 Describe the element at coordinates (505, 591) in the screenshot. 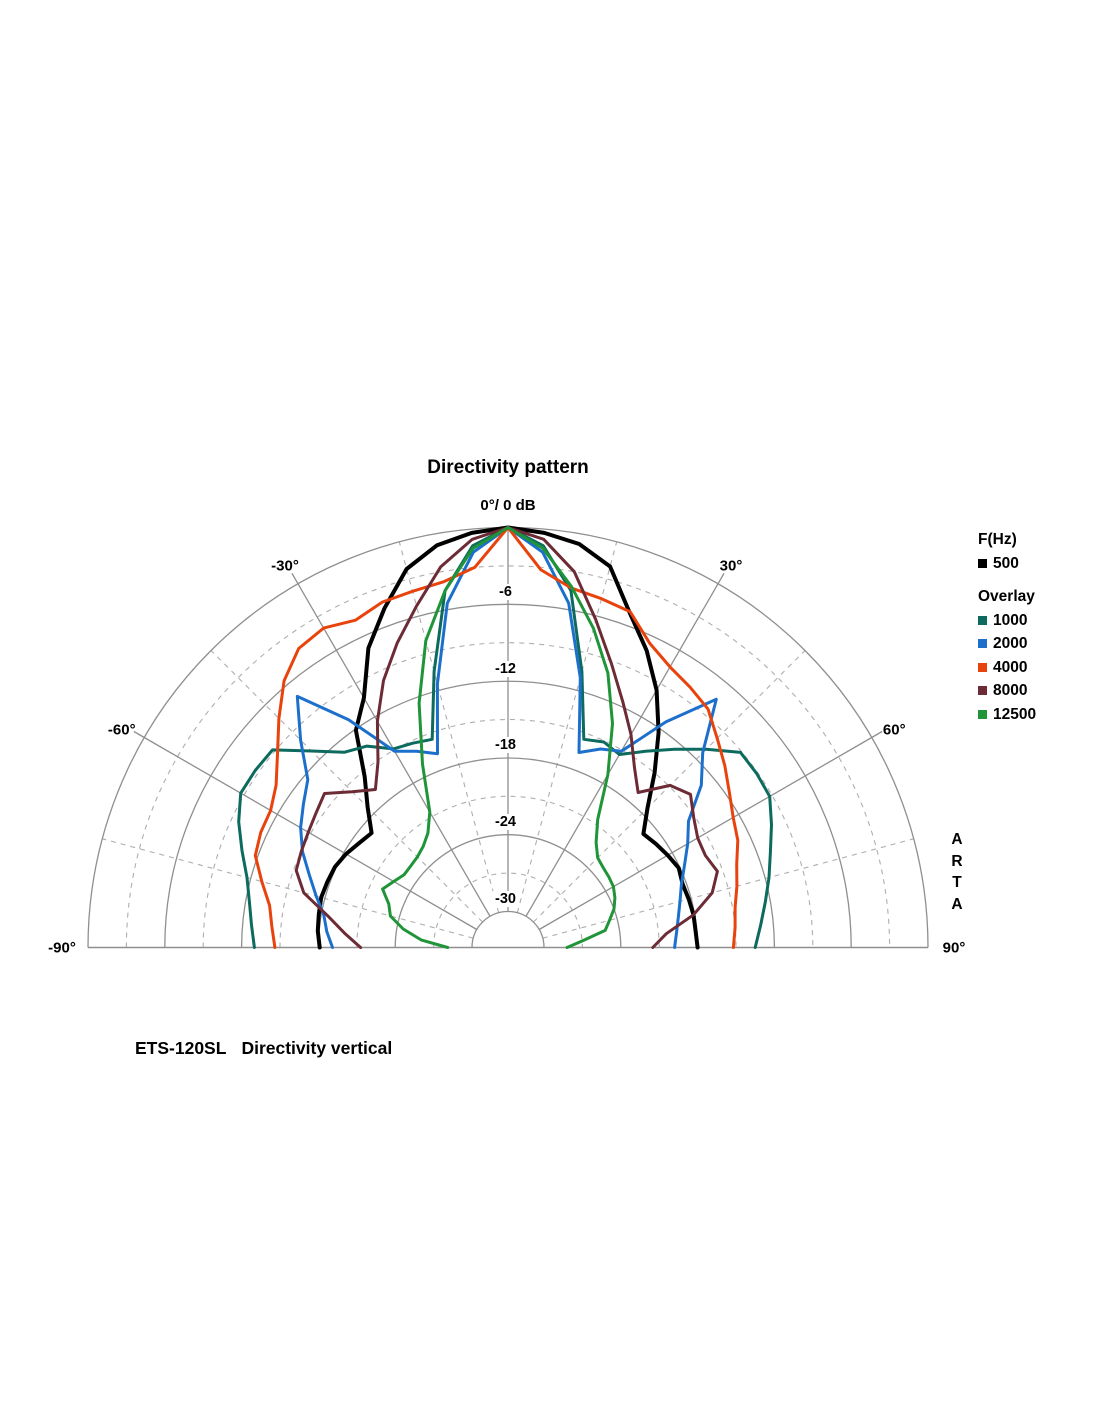

I see `db-label--6: -6` at that location.